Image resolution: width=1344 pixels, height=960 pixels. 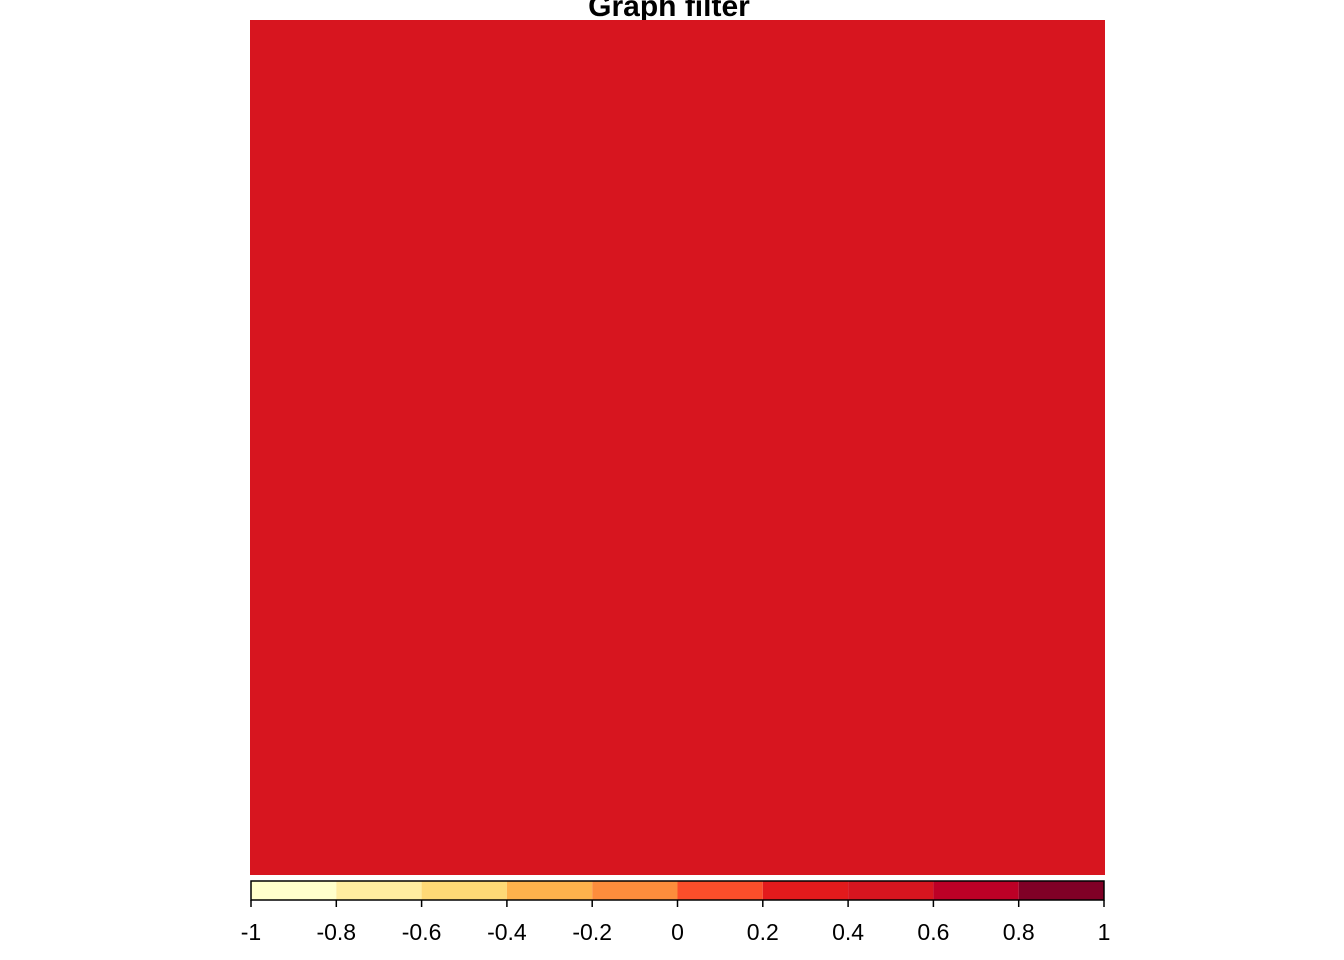 I want to click on colorbar-tick-label: 0, so click(x=677, y=932).